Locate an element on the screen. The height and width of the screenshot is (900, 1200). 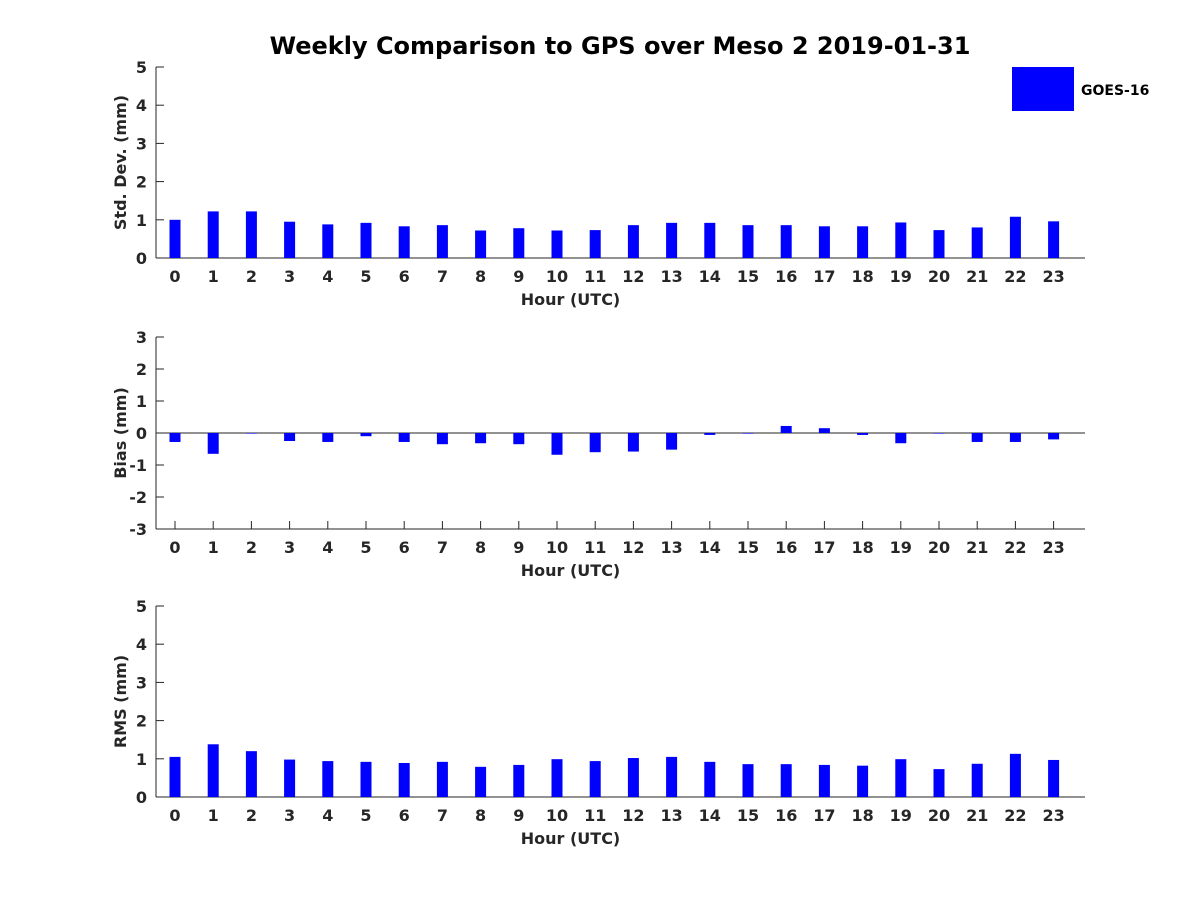
y-axis-label: Bias (mm) is located at coordinates (120, 433).